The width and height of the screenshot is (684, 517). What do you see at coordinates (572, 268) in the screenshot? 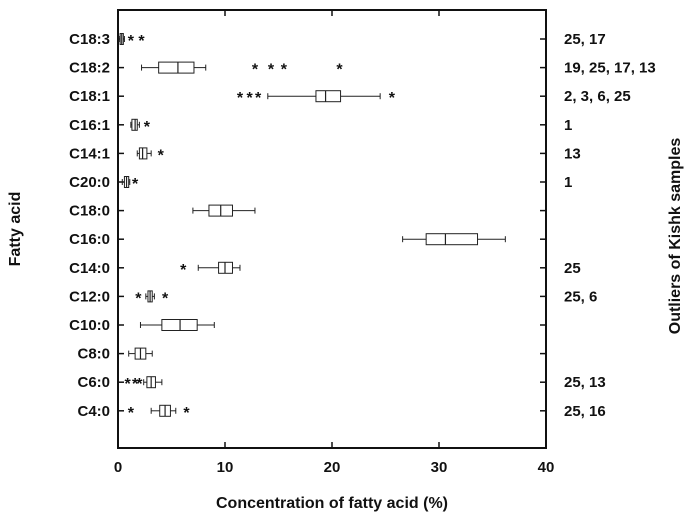
I see `outlier-samples-label: 25` at bounding box center [572, 268].